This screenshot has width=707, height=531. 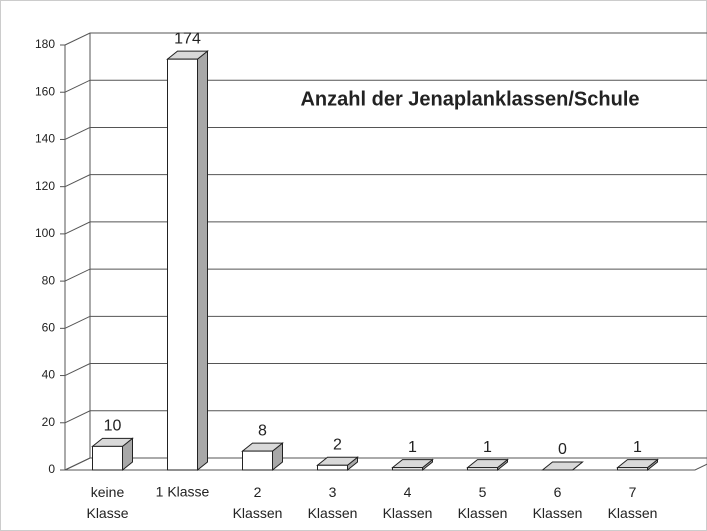 I want to click on y-tick-label: 140, so click(x=45, y=139).